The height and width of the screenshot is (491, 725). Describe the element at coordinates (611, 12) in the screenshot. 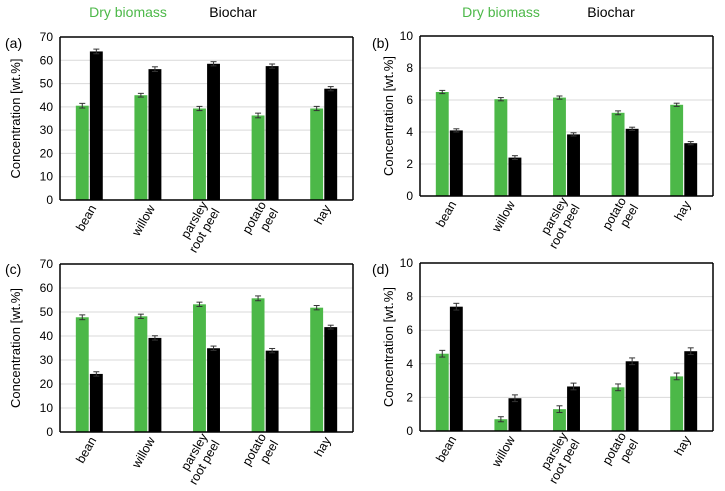

I see `legend-biochar-right: Biochar` at that location.